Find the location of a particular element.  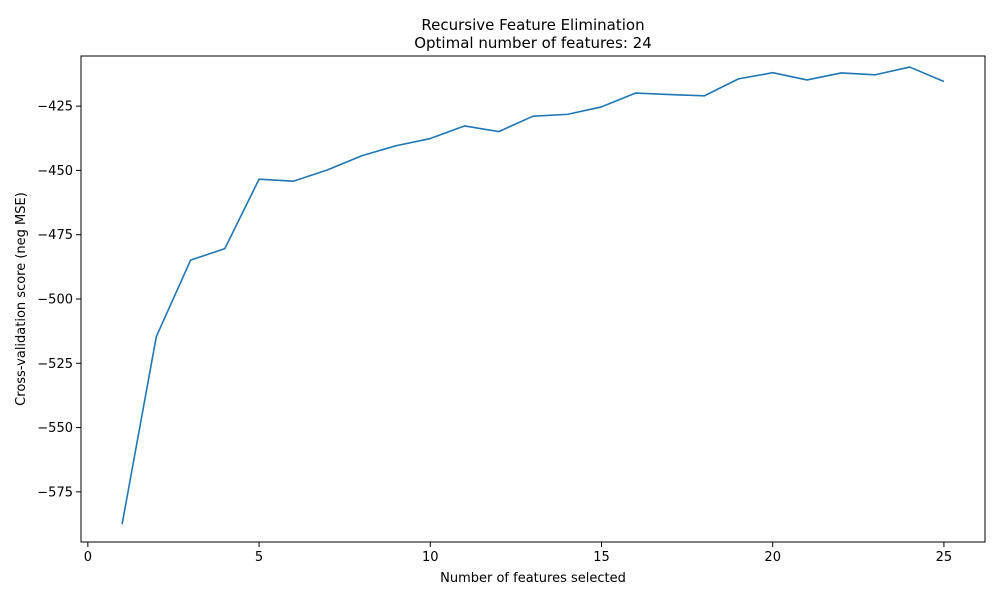

x-tick-label: 0 is located at coordinates (88, 557).